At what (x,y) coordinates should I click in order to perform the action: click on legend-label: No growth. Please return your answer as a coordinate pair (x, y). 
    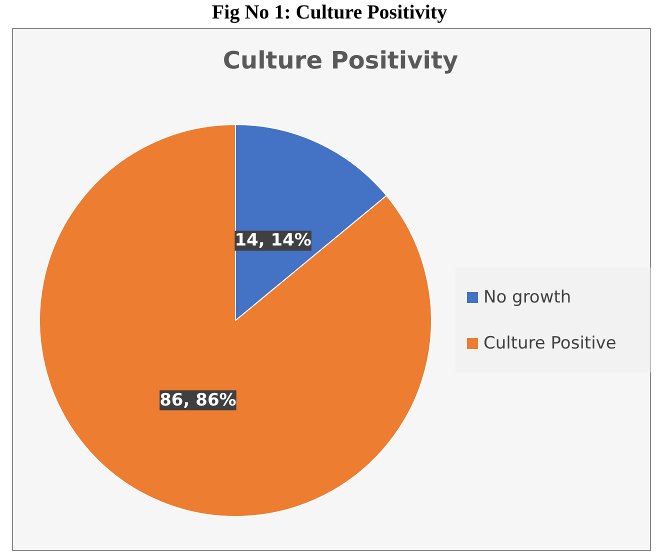
    Looking at the image, I should click on (528, 298).